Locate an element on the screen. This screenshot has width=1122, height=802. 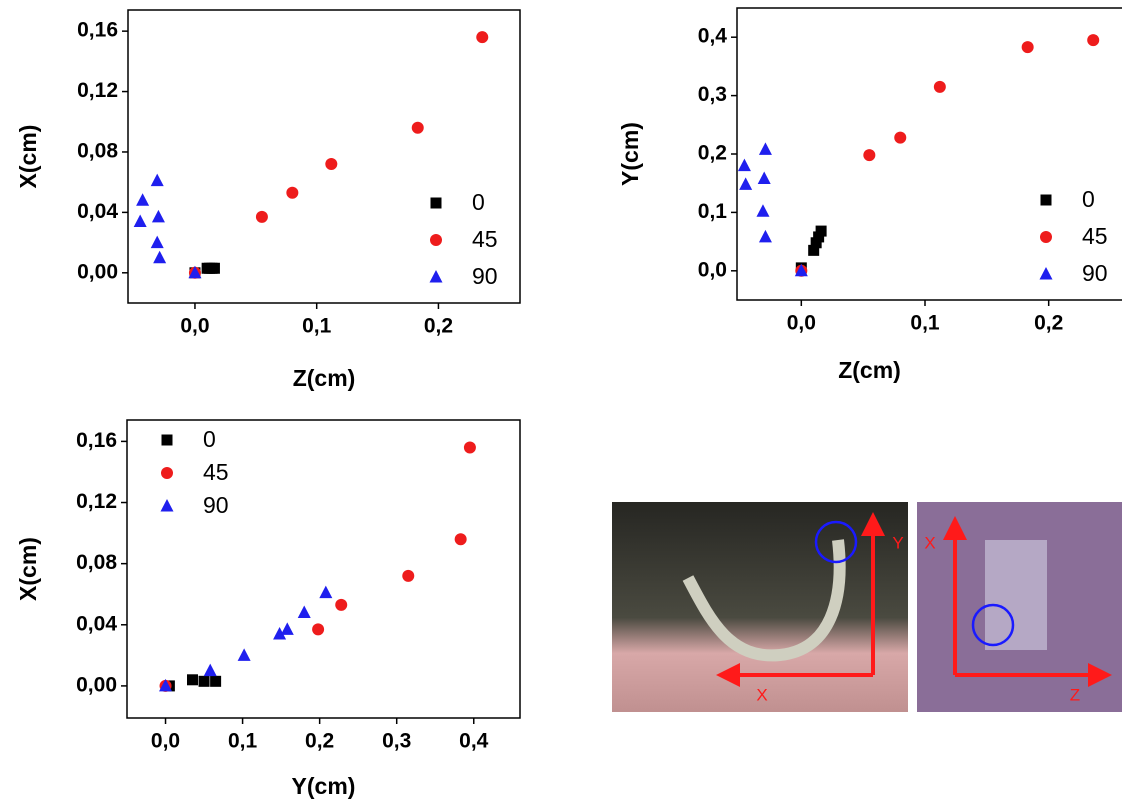
y-tick-label: 0,0 is located at coordinates (712, 269).